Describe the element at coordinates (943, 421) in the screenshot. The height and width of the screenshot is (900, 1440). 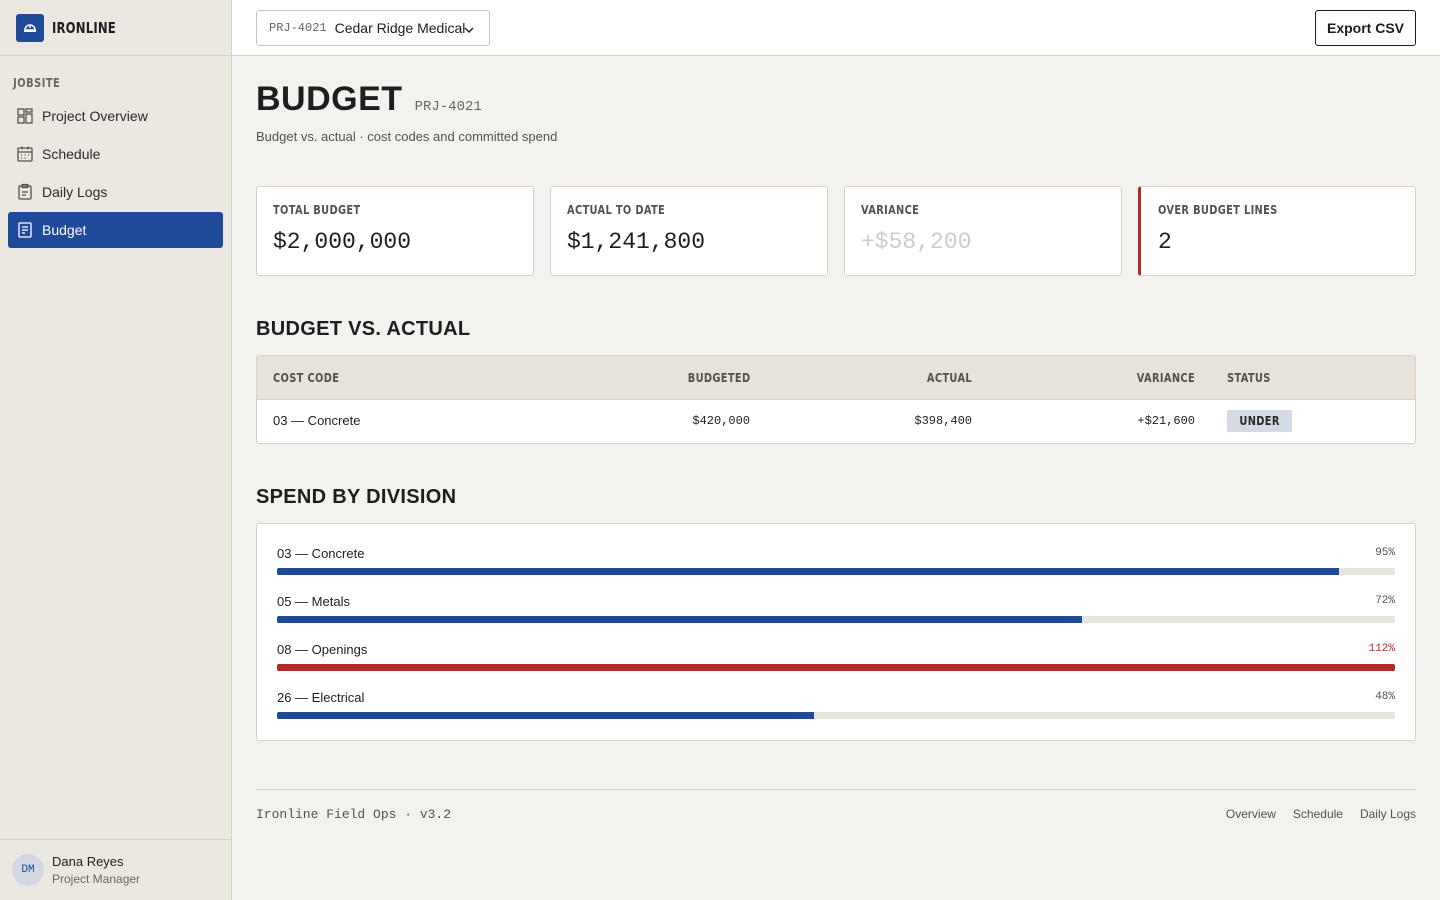
I see `cell-actual: $398,400` at that location.